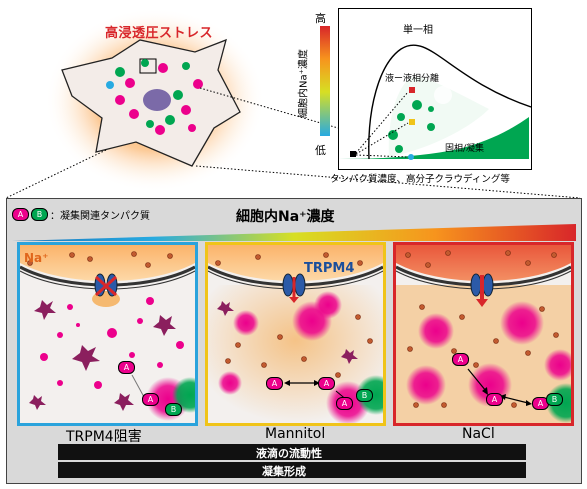 The height and width of the screenshot is (489, 587). What do you see at coordinates (320, 18) in the screenshot?
I see `y-high-label: 高` at bounding box center [320, 18].